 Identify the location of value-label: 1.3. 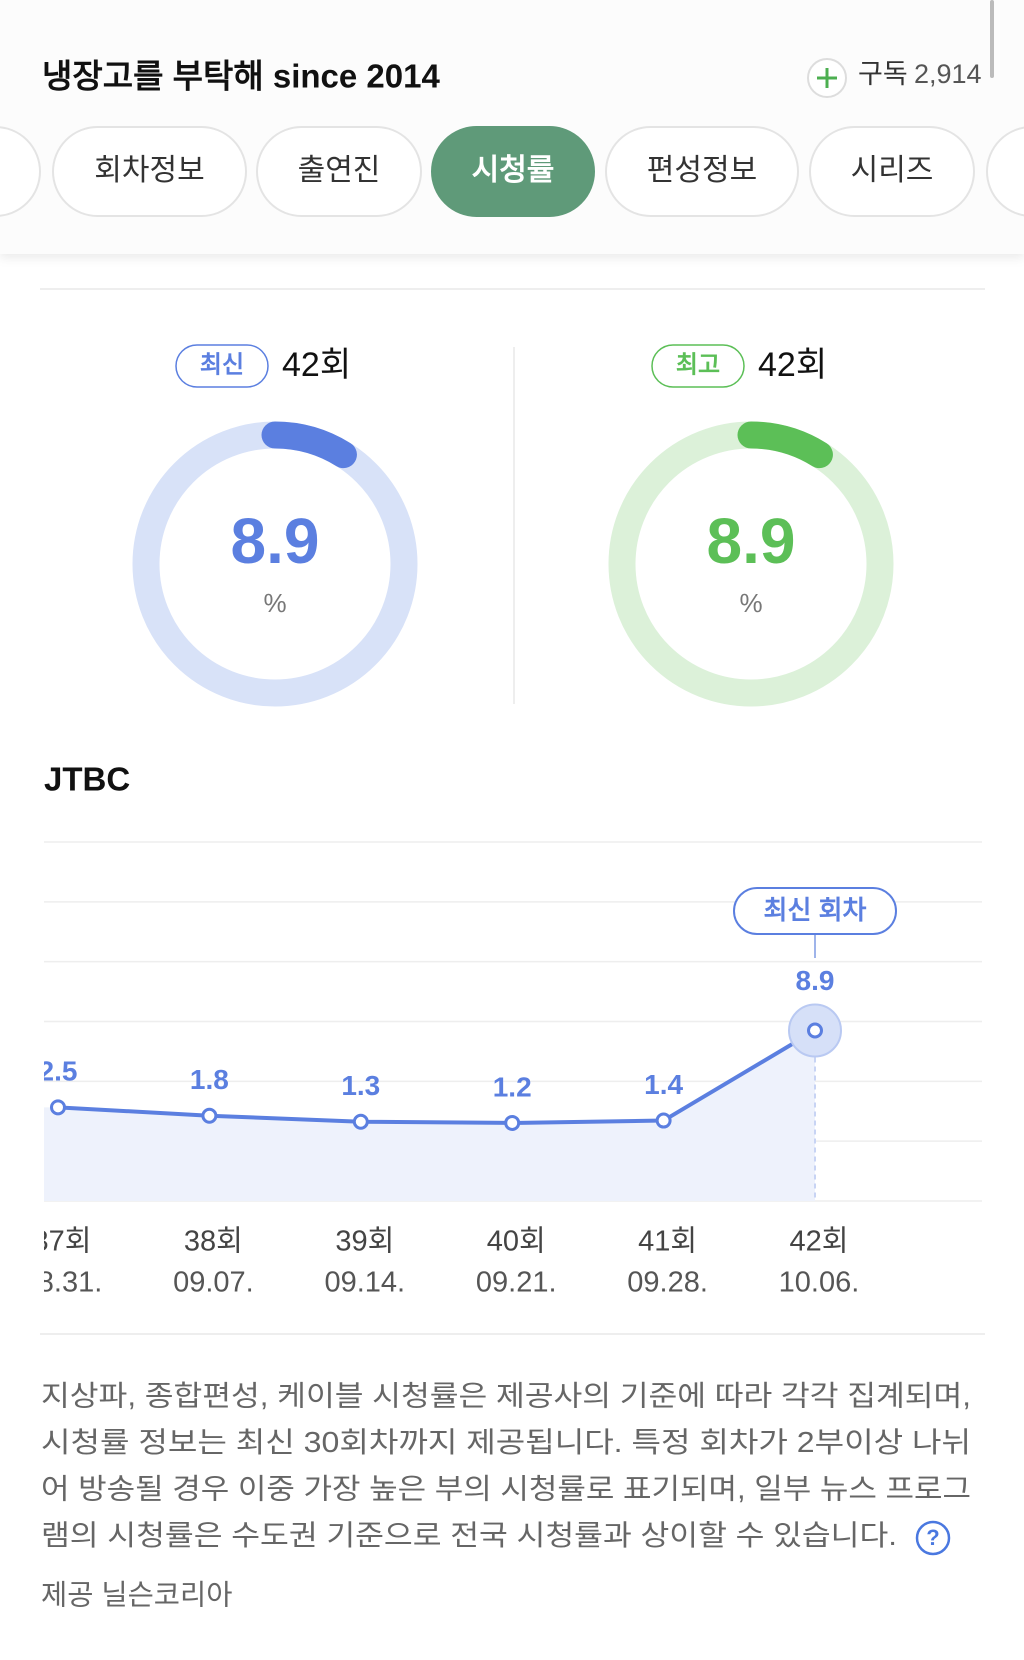
(360, 1085).